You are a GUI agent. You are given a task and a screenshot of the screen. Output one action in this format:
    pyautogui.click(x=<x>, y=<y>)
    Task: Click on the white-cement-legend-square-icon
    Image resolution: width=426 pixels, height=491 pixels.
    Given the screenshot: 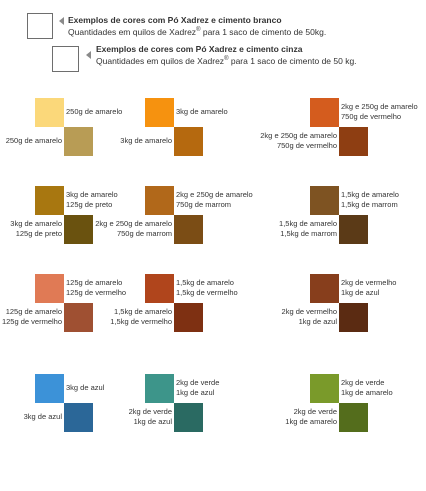 What is the action you would take?
    pyautogui.click(x=40, y=26)
    